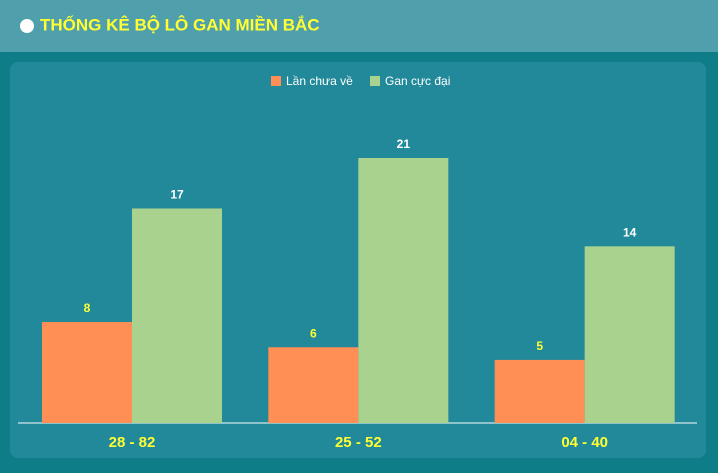 The image size is (718, 473). Describe the element at coordinates (87, 308) in the screenshot. I see `value-label: 8` at that location.